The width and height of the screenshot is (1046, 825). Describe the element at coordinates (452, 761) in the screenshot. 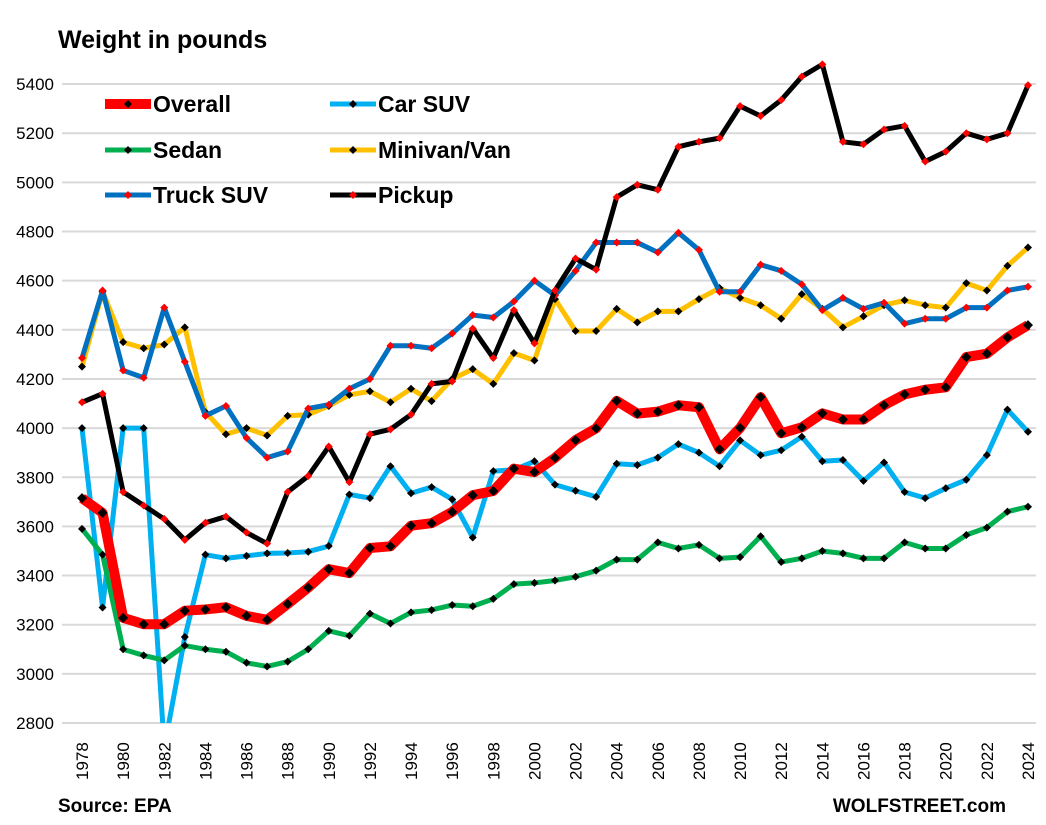

I see `x-tick-label: 1996` at that location.